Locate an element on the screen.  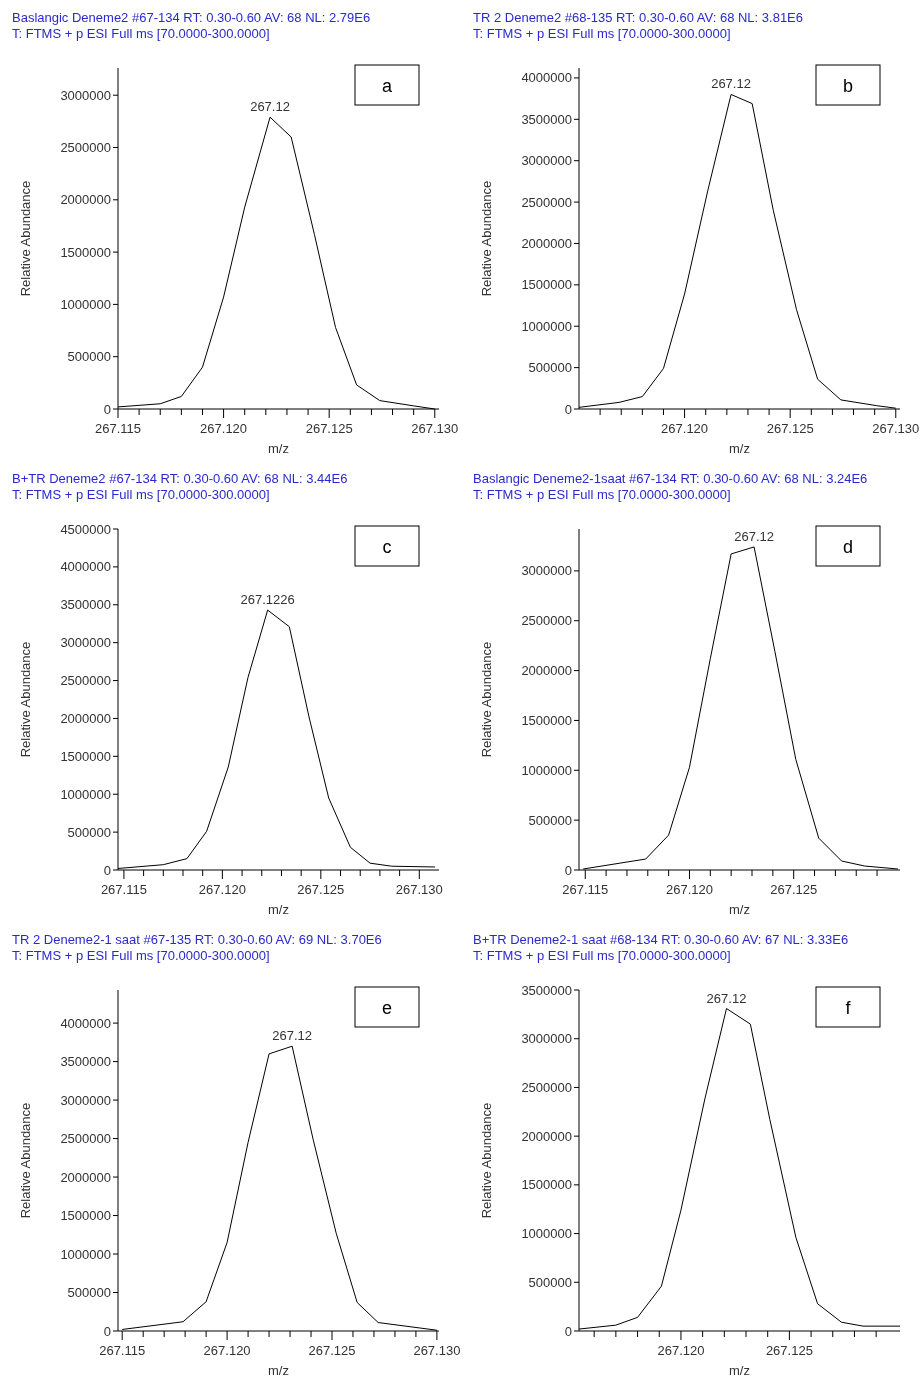
panel-label-box: d is located at coordinates (848, 546).